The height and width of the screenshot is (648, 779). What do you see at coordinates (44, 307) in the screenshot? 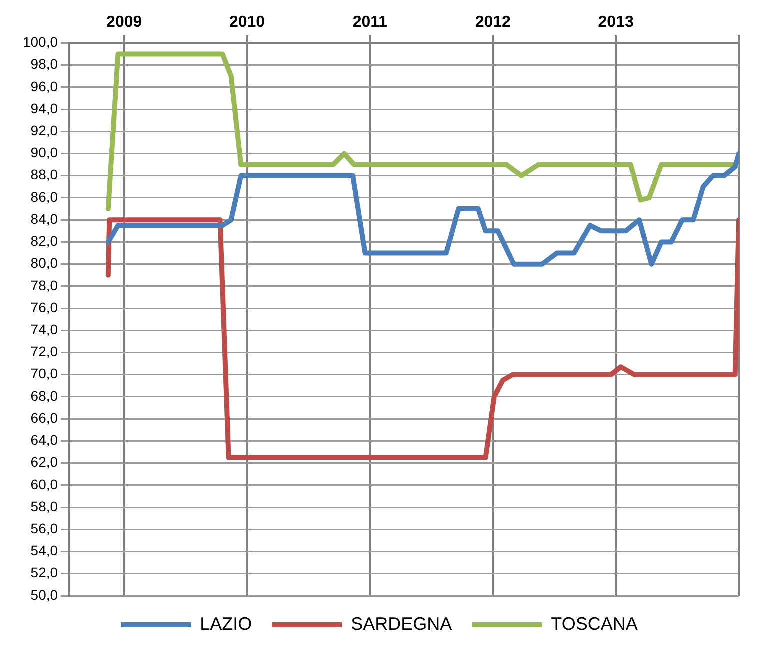
I see `y-tick-label: 76,0` at bounding box center [44, 307].